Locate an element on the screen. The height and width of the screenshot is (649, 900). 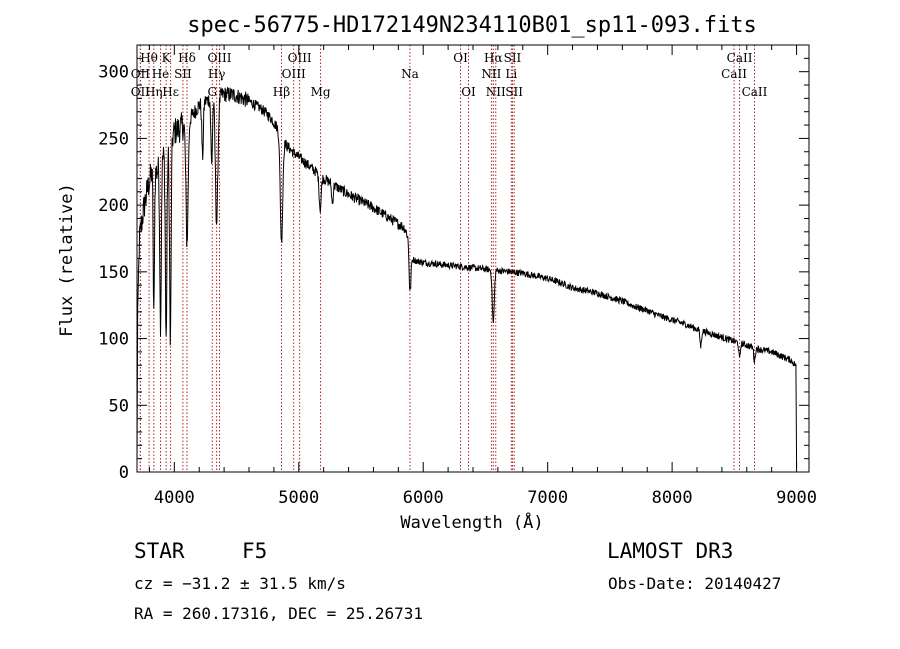
line-label-7: SII is located at coordinates (183, 74).